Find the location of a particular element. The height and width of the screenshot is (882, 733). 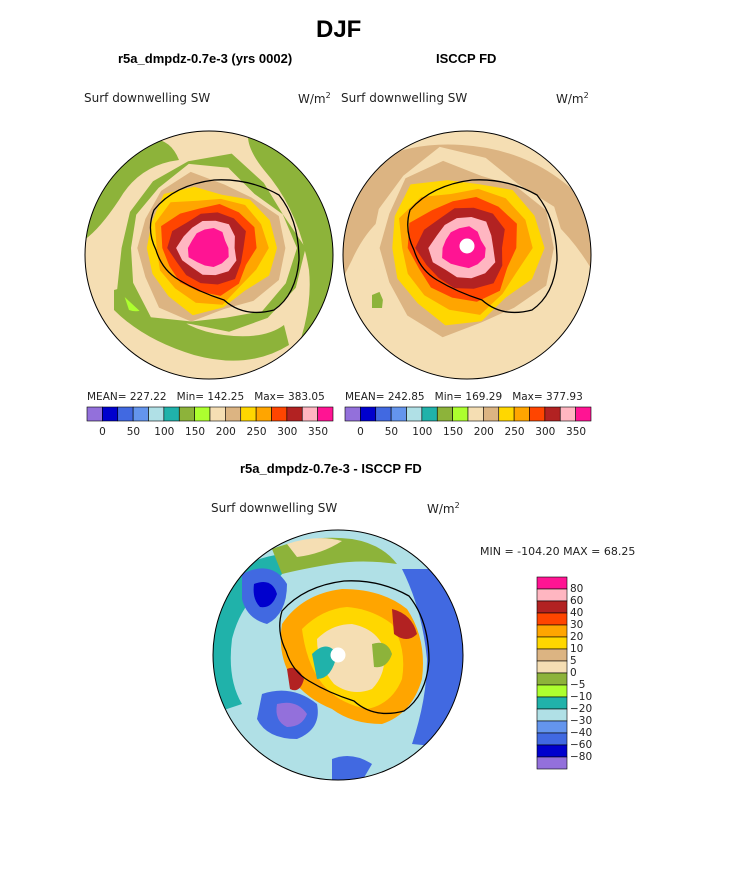

panel1-map-border is located at coordinates (209, 255).